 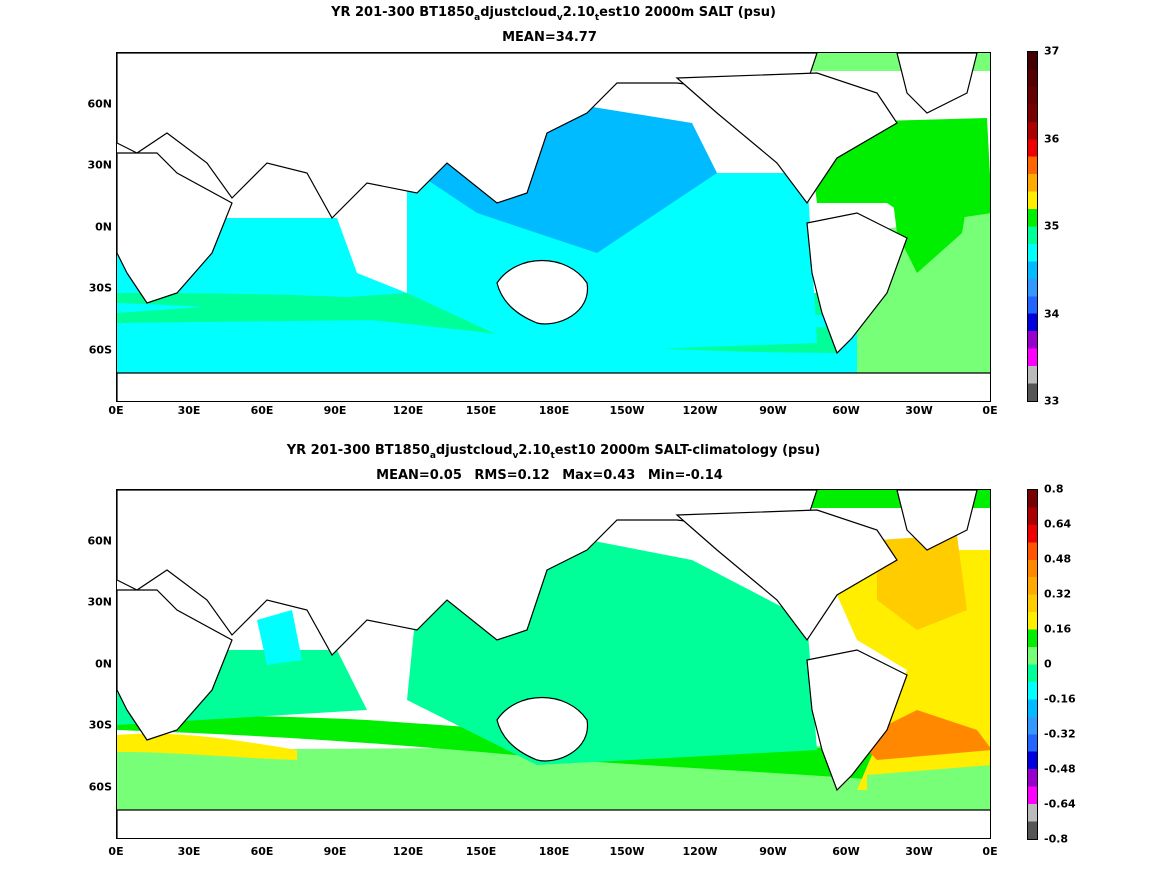 What do you see at coordinates (928, 782) in the screenshot?
I see `south-atlantic-green` at bounding box center [928, 782].